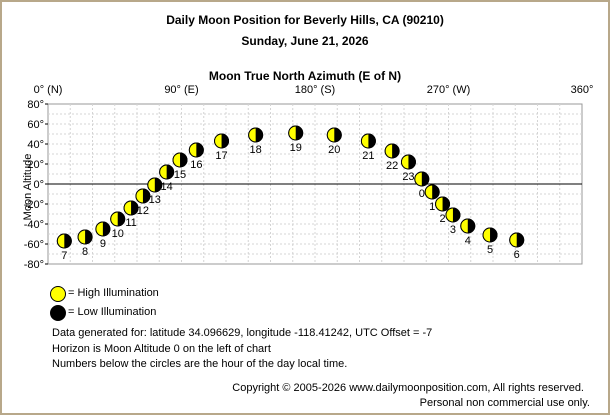 This screenshot has width=610, height=415. What do you see at coordinates (443, 219) in the screenshot?
I see `hour-label: 2` at bounding box center [443, 219].